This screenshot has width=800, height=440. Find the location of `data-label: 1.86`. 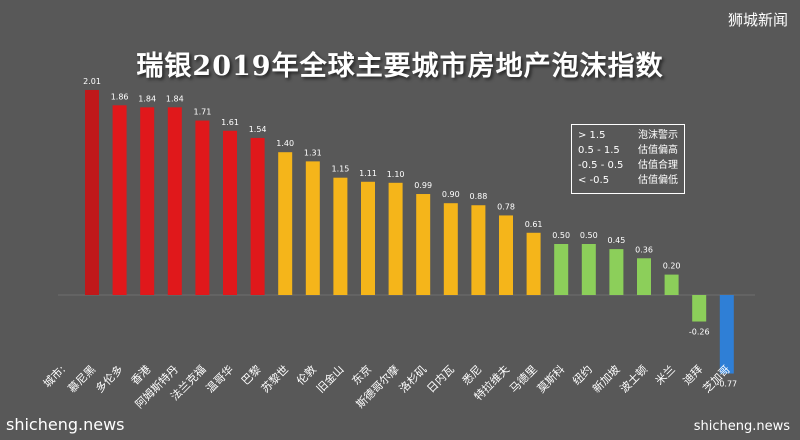

data-label: 1.86 is located at coordinates (120, 96).